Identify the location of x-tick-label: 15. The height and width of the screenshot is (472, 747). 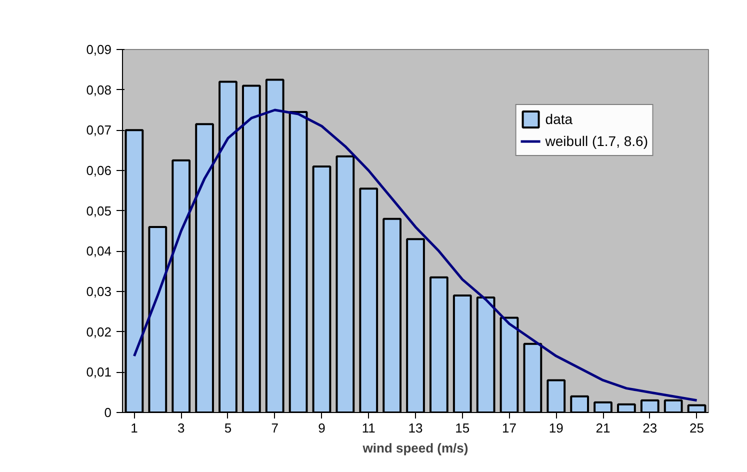
(462, 428).